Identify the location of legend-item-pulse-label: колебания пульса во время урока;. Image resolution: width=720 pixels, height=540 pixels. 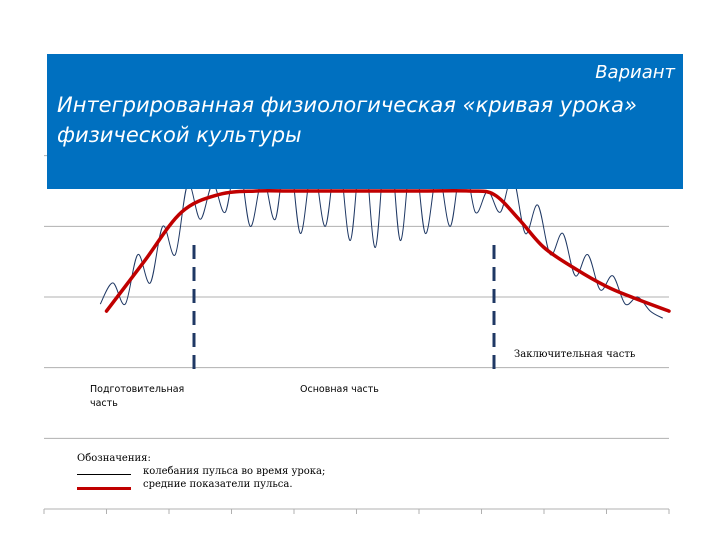
(234, 471).